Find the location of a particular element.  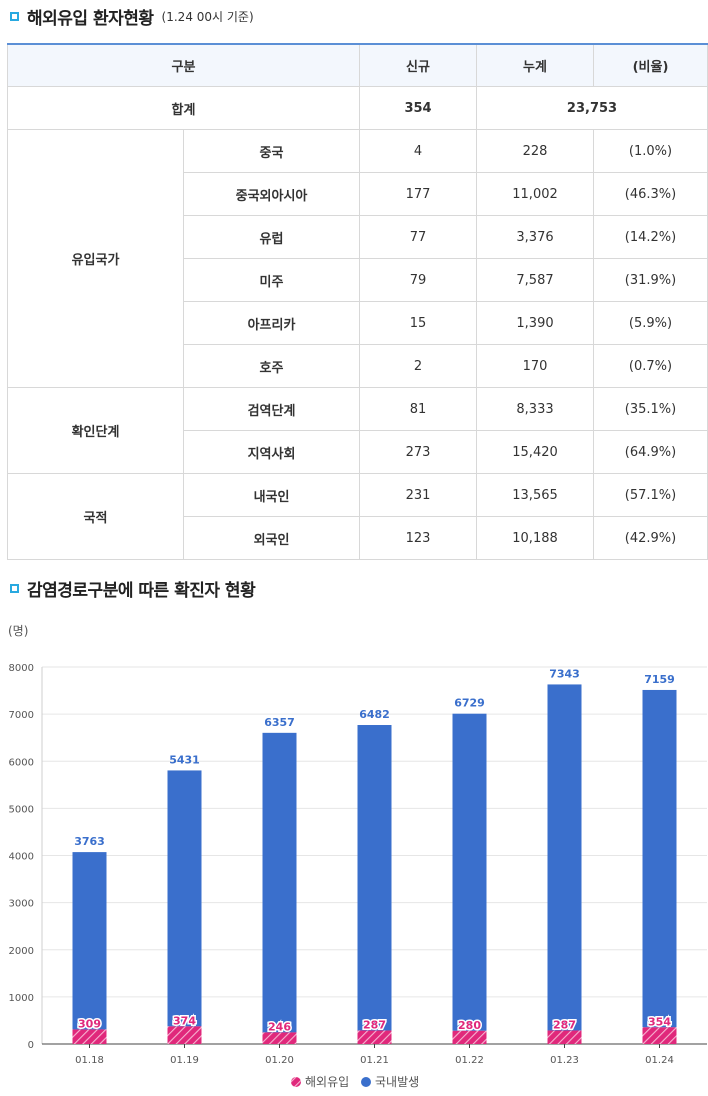

data-label-overseas: 374 is located at coordinates (184, 1020).